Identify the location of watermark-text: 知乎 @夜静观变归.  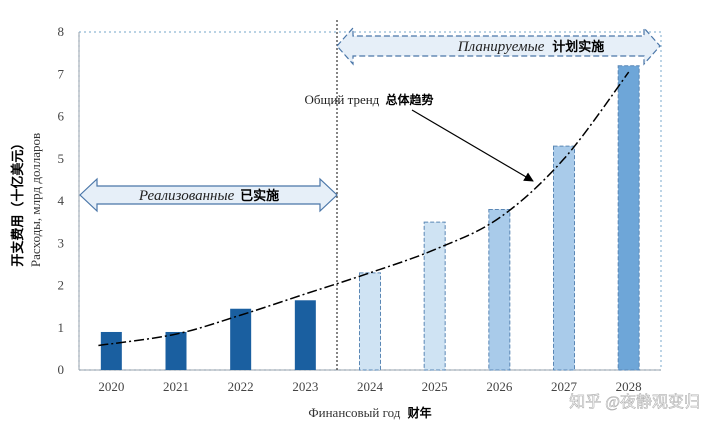
(634, 402).